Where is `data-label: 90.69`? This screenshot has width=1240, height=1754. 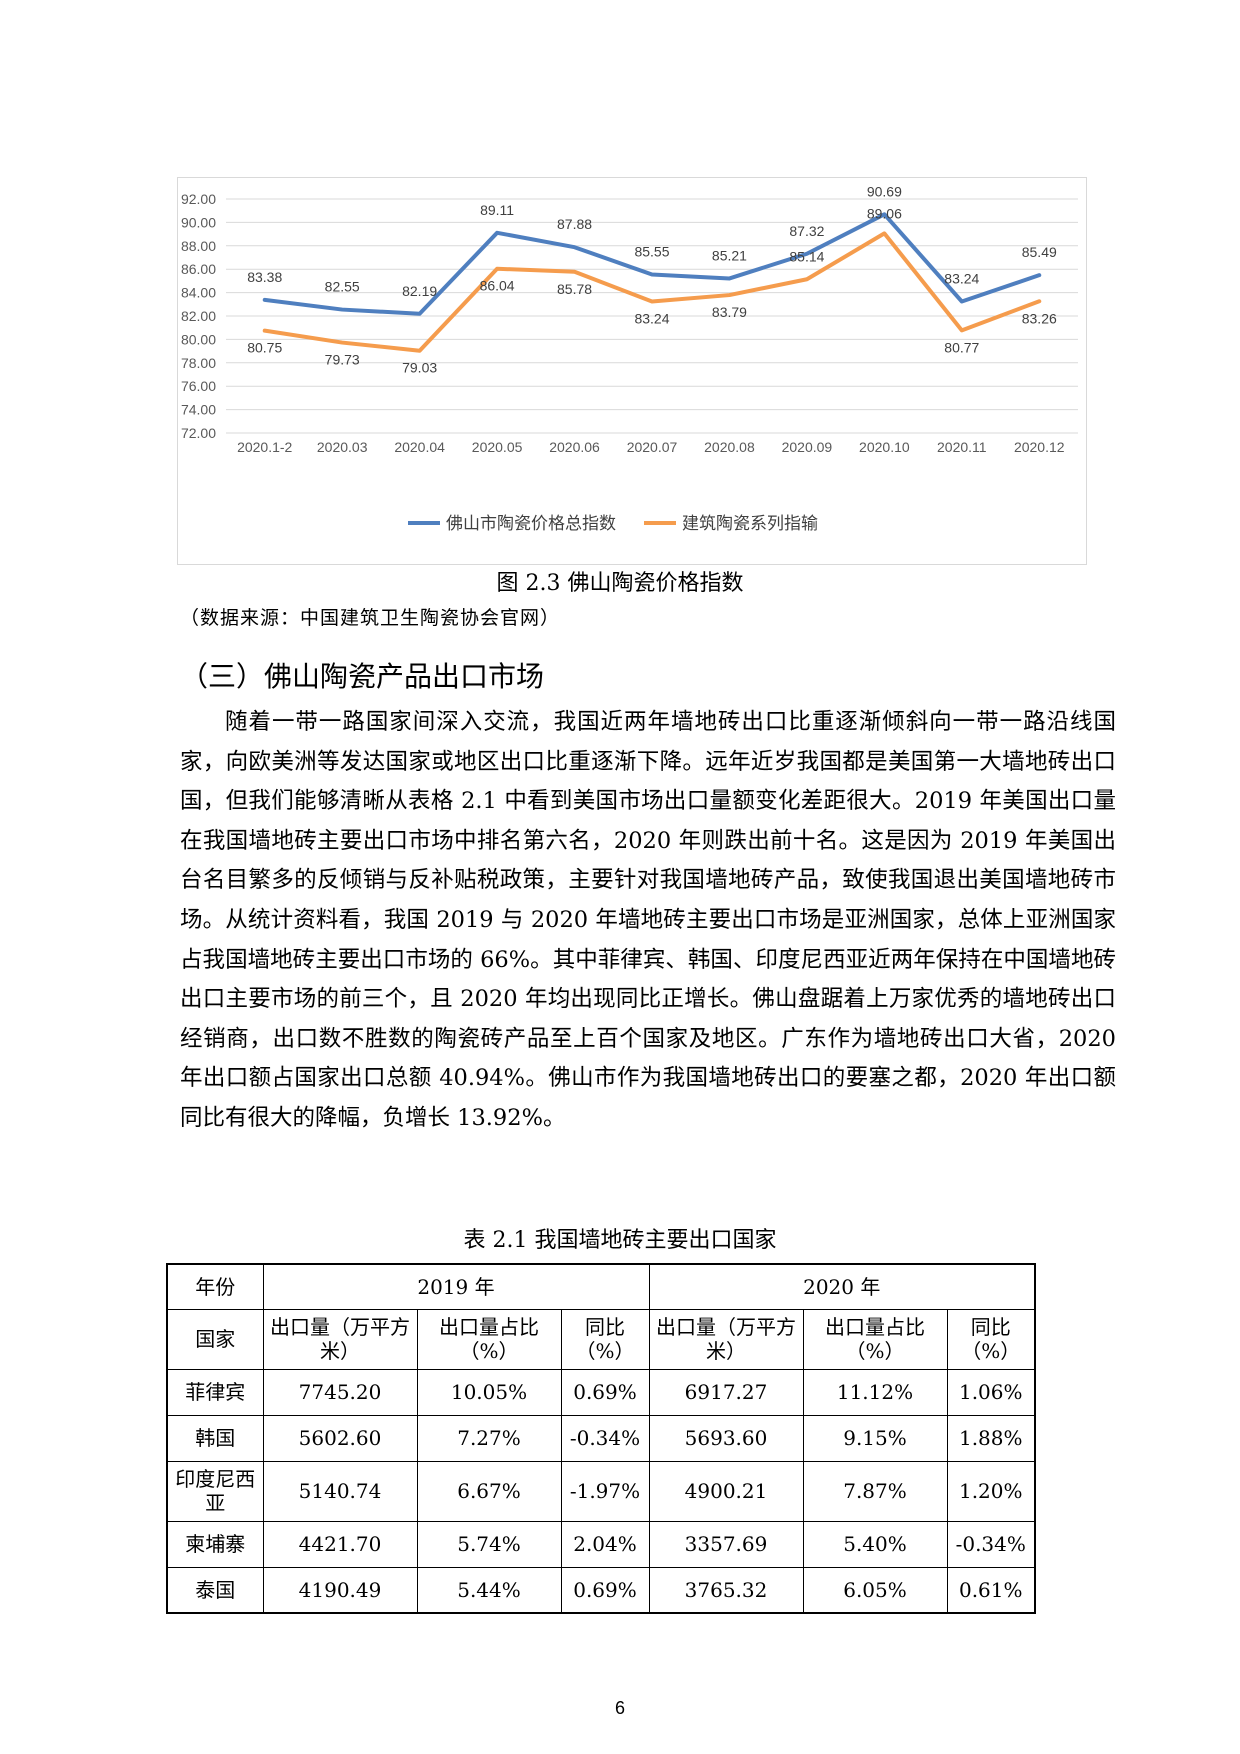 data-label: 90.69 is located at coordinates (884, 191).